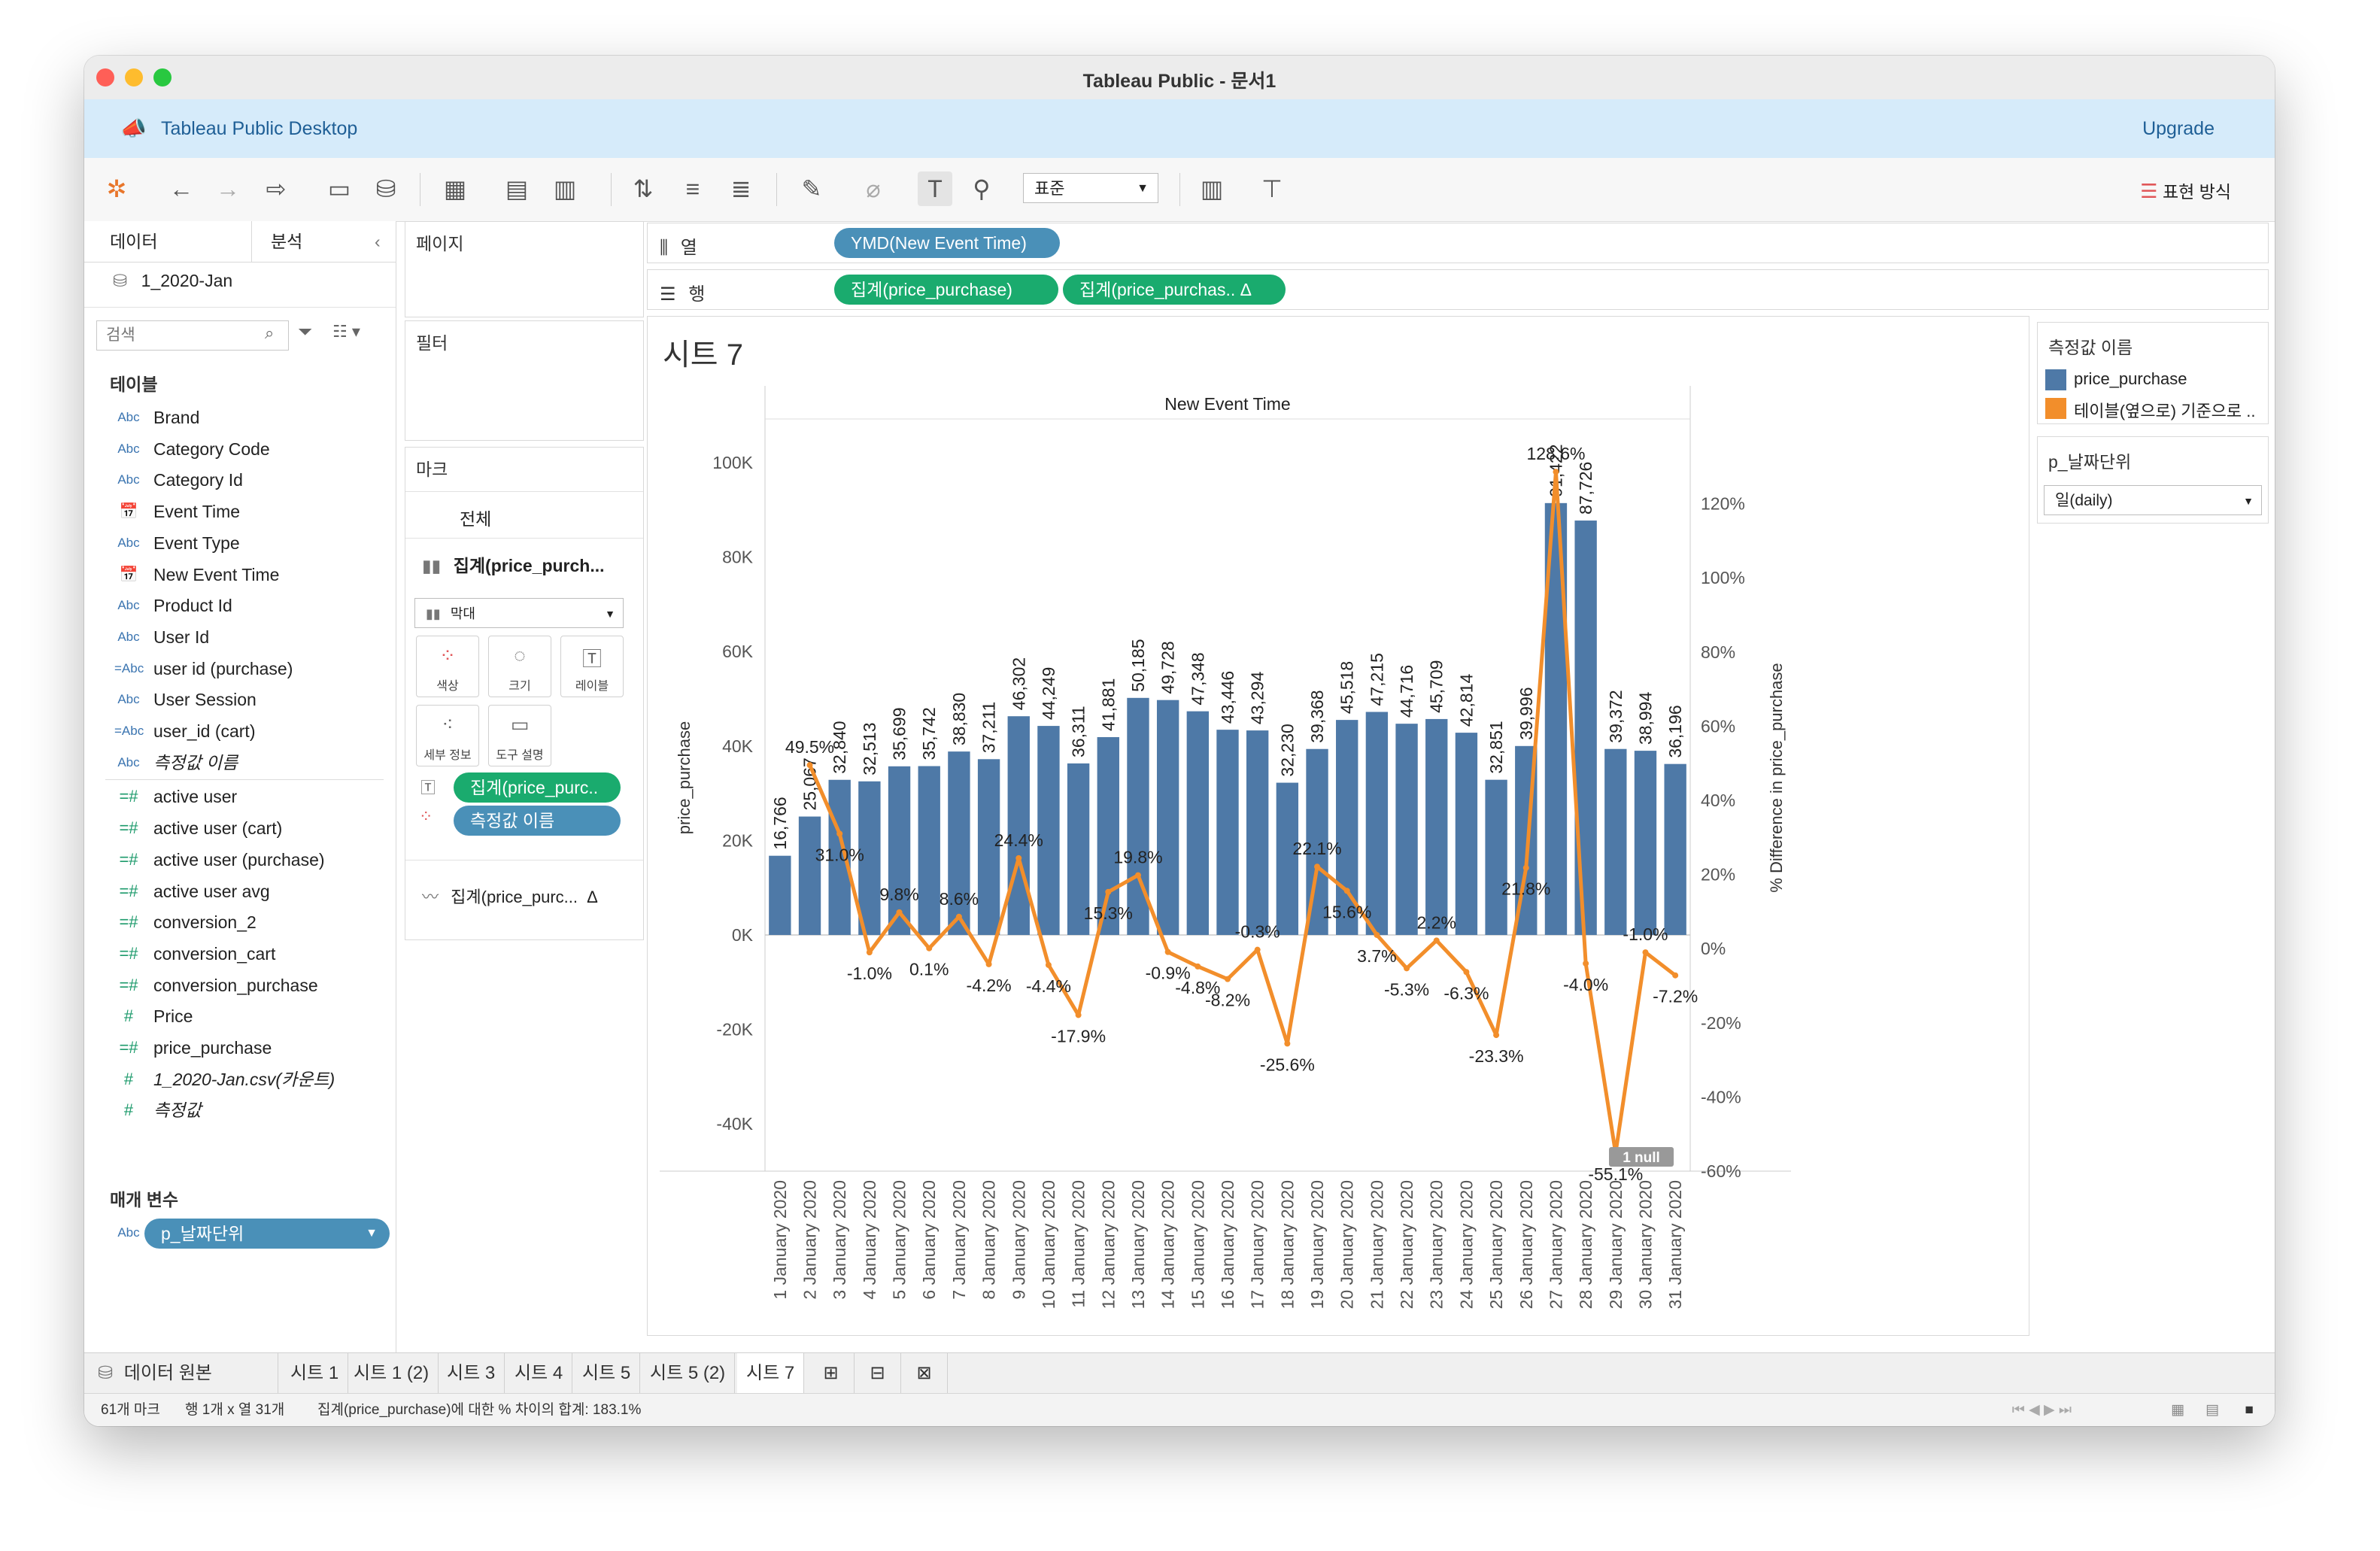  What do you see at coordinates (946, 290) in the screenshot?
I see `rows-pill-bar: 집계(price_purchase)` at bounding box center [946, 290].